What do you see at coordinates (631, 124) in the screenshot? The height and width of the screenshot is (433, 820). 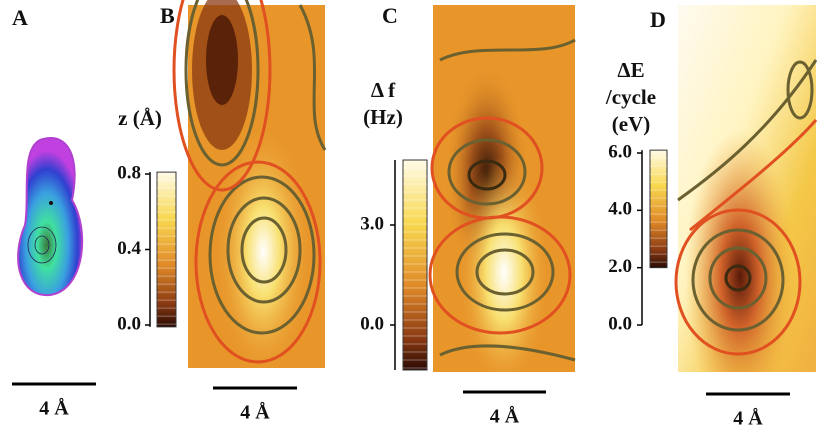 I see `colorbar-title: (eV)` at bounding box center [631, 124].